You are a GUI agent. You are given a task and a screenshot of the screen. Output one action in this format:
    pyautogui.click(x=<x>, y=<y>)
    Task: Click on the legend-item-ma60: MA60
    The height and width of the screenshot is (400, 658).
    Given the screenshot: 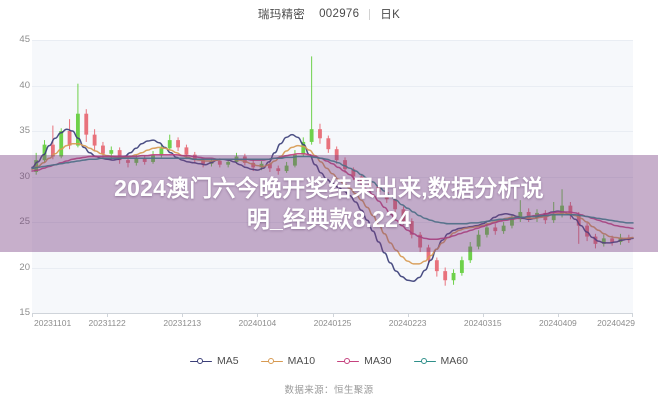 What is the action you would take?
    pyautogui.click(x=440, y=361)
    